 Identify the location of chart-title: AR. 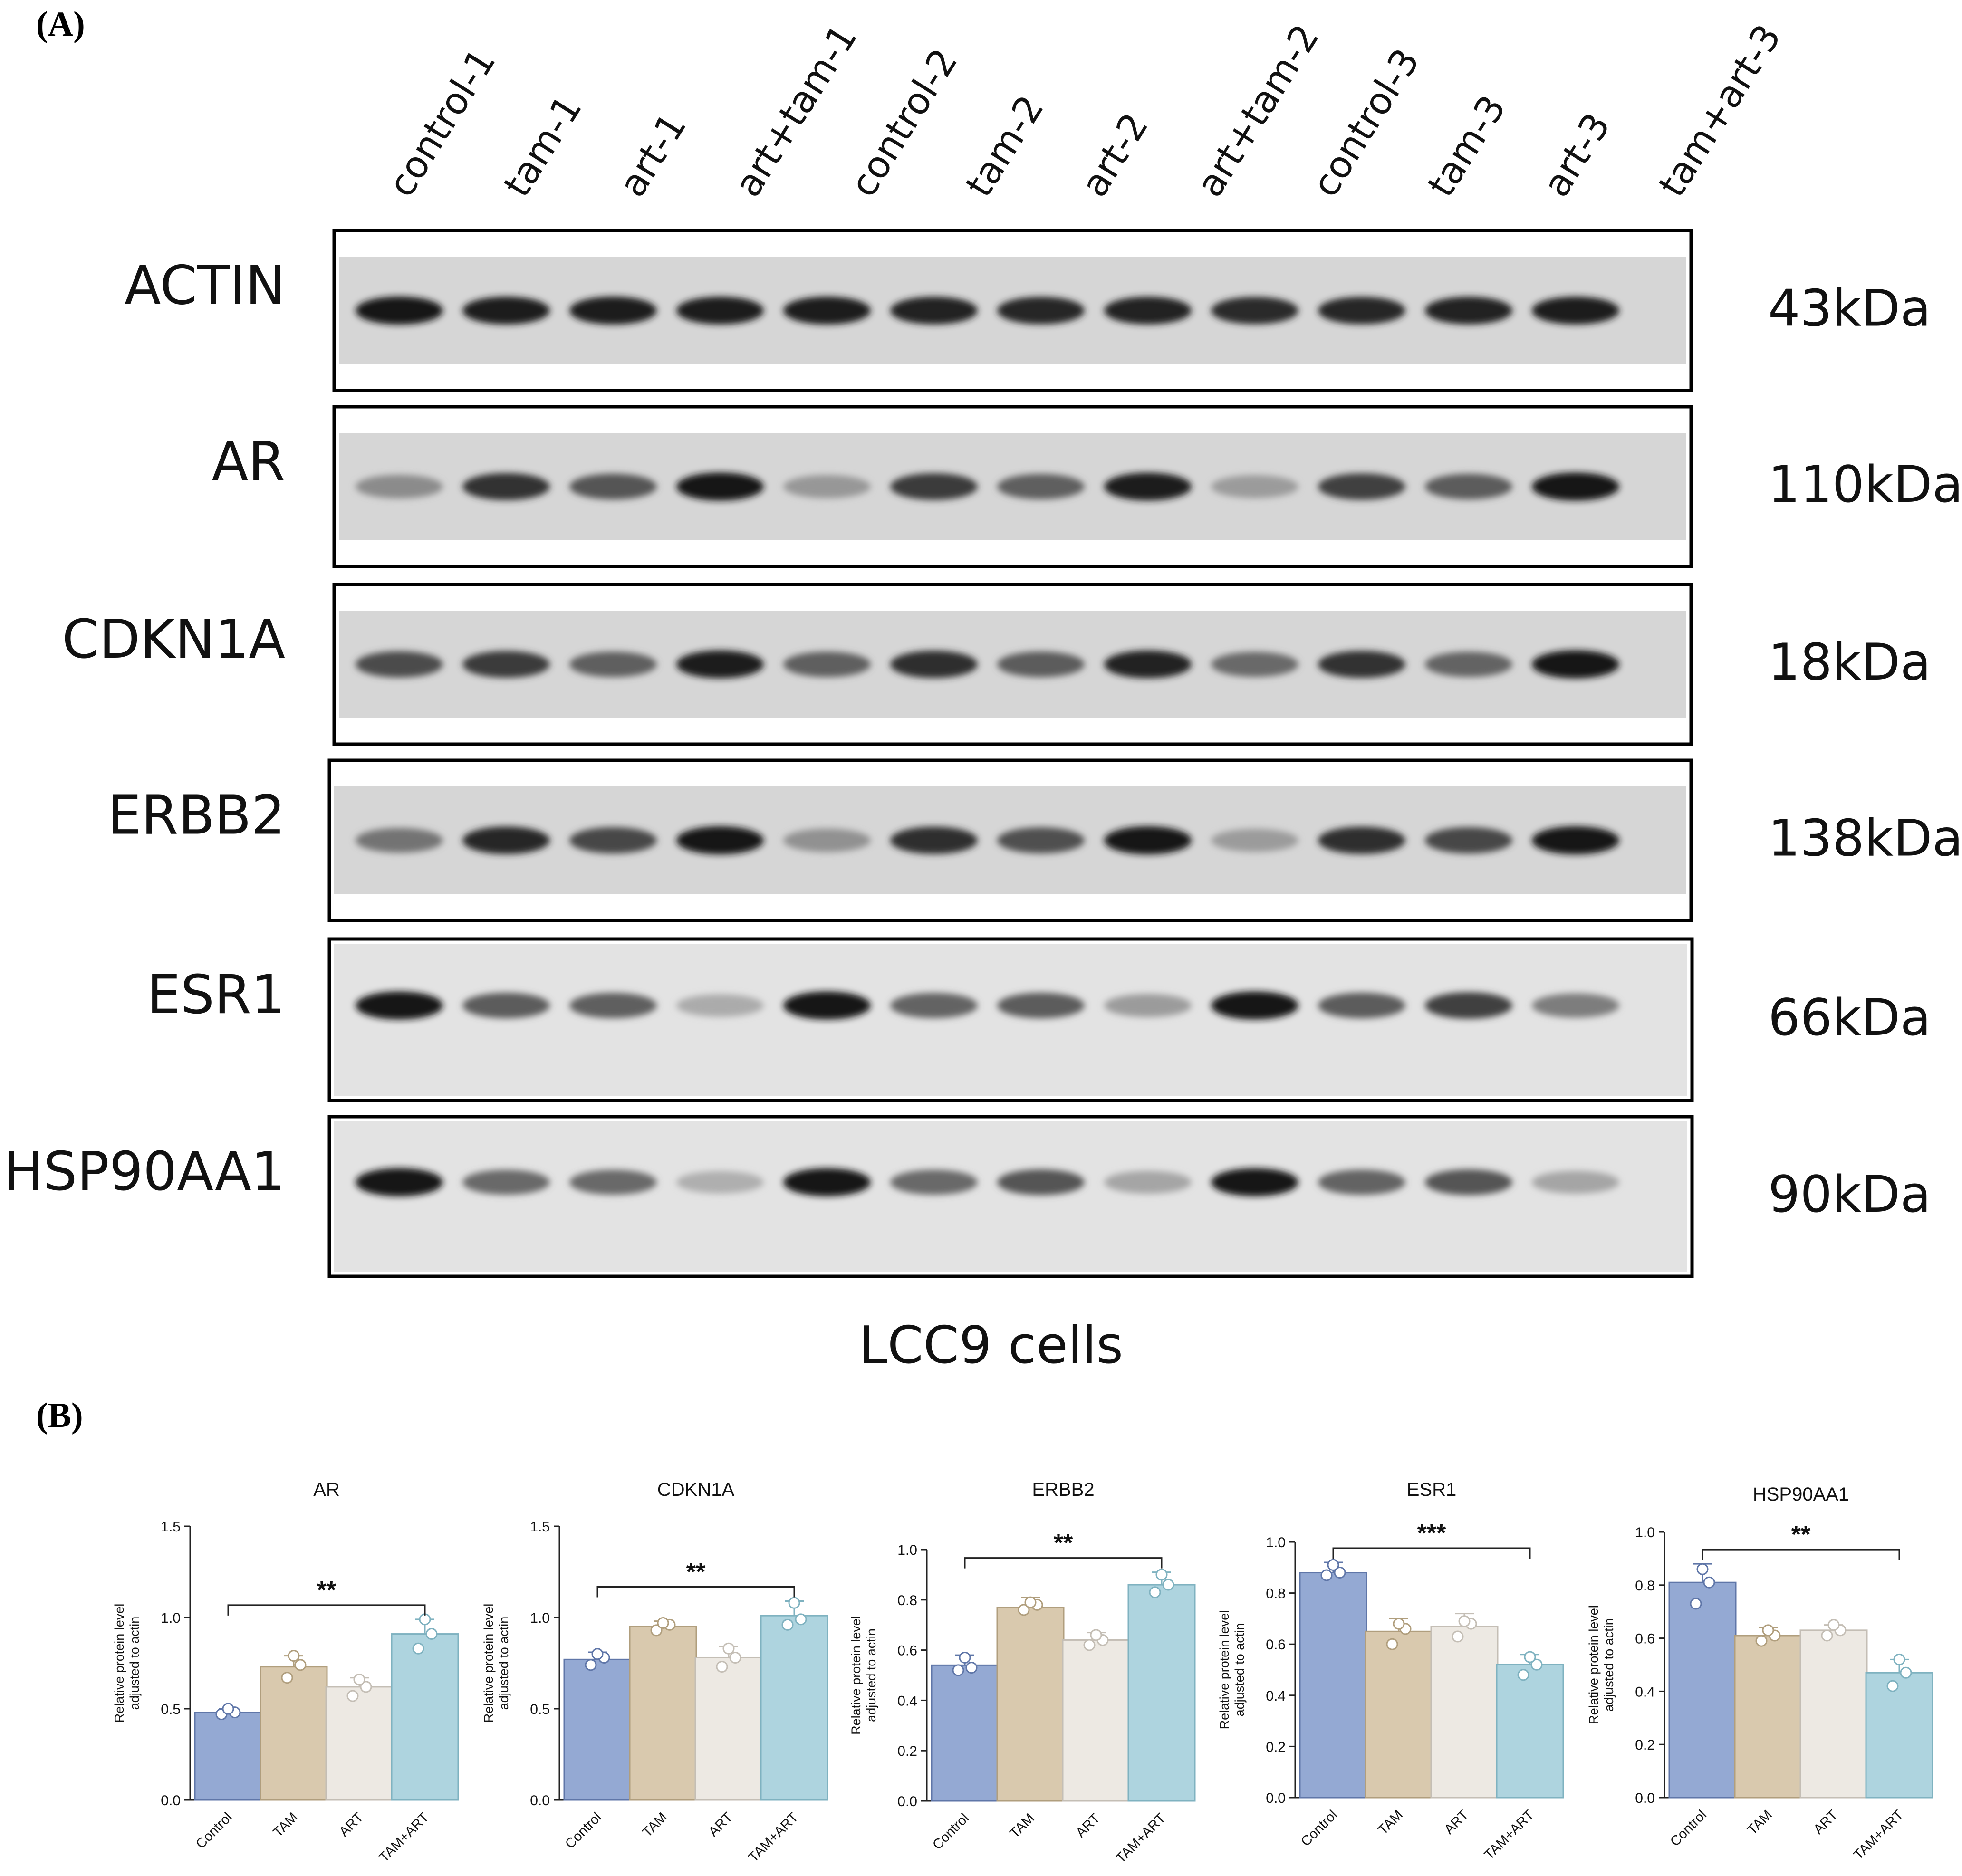
(326, 1490).